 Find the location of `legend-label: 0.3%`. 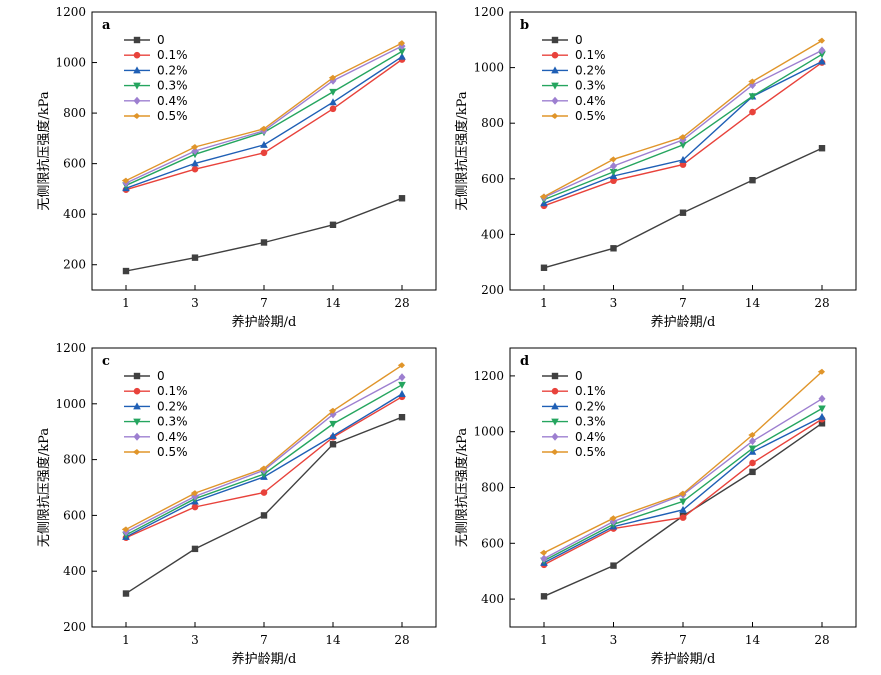

legend-label: 0.3% is located at coordinates (590, 422).